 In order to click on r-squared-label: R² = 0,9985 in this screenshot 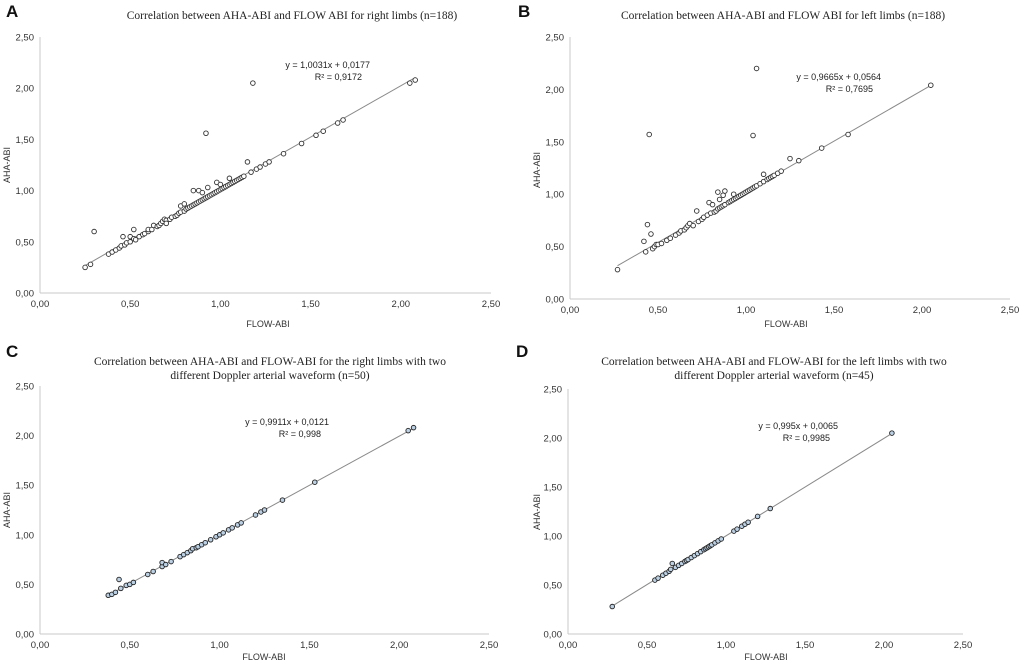, I will do `click(806, 438)`.